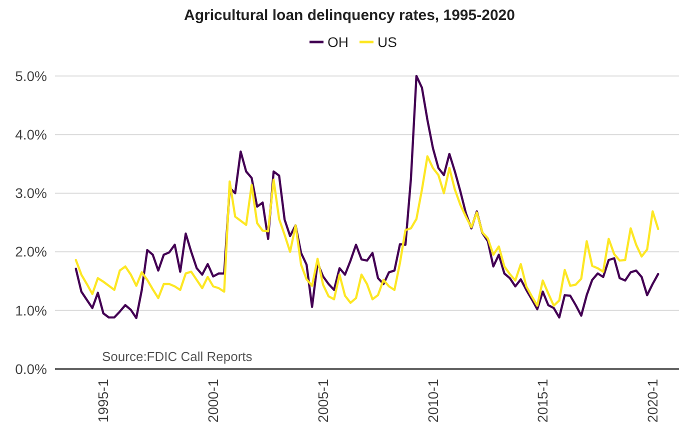 The image size is (679, 435). What do you see at coordinates (213, 400) in the screenshot?
I see `x-tick-label: 2000-1` at bounding box center [213, 400].